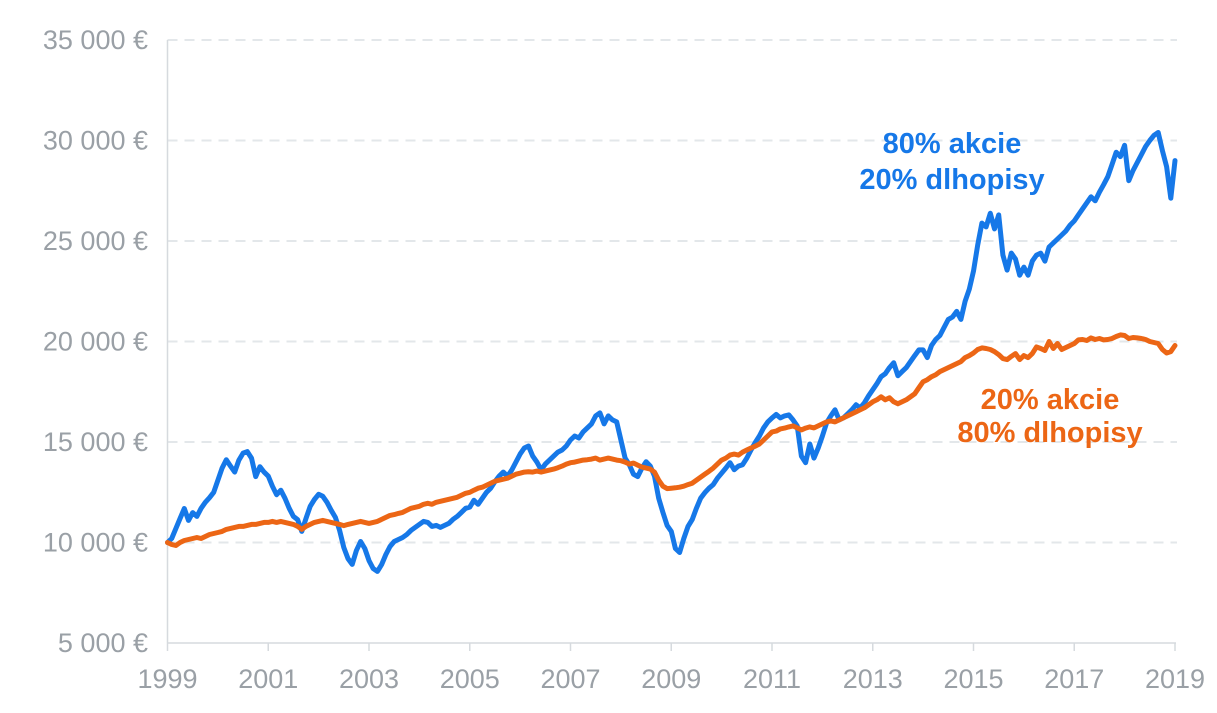 The height and width of the screenshot is (713, 1217). I want to click on x-axis-tick-label: 2019, so click(1175, 679).